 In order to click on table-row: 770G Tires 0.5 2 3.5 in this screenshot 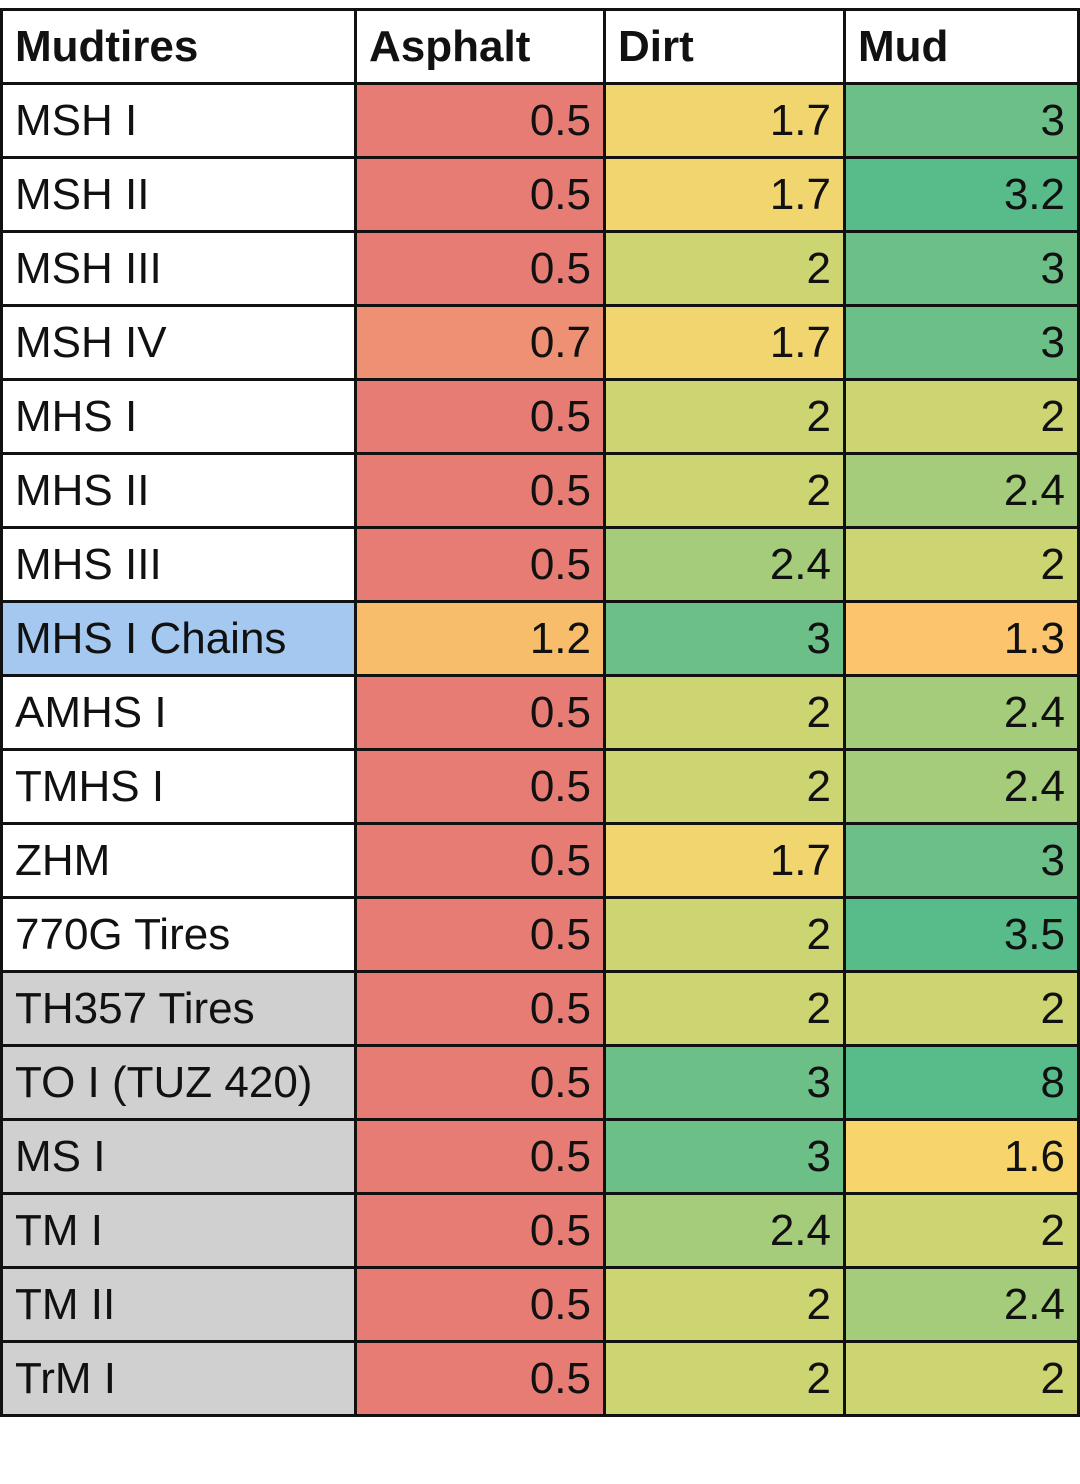, I will do `click(540, 934)`.